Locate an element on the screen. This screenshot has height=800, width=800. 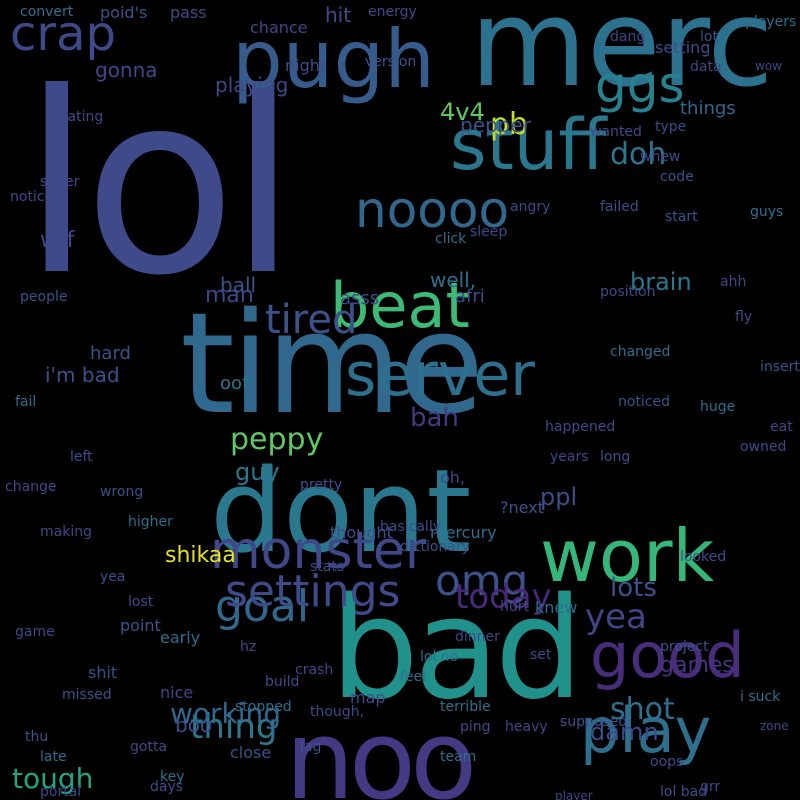
word-play: play is located at coordinates (646, 730).